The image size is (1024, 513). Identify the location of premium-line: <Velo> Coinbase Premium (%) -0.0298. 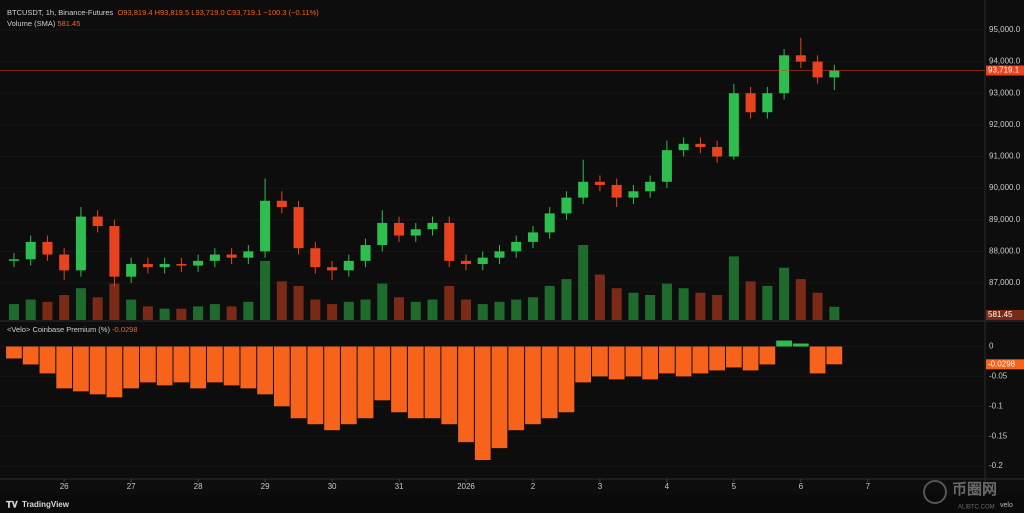
(72, 329).